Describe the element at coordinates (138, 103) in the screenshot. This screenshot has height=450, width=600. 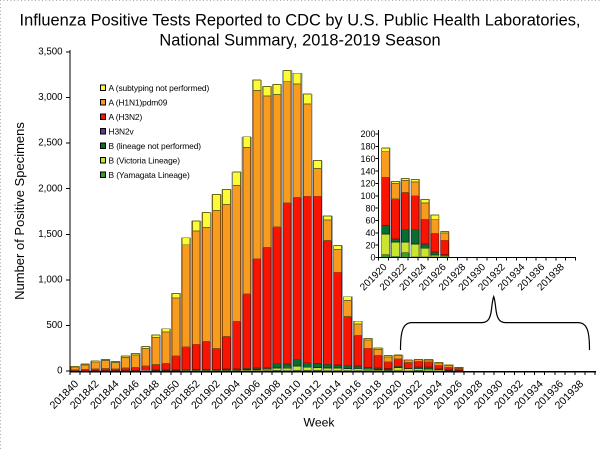
I see `svg-text: A (H1N1)pdm09` at that location.